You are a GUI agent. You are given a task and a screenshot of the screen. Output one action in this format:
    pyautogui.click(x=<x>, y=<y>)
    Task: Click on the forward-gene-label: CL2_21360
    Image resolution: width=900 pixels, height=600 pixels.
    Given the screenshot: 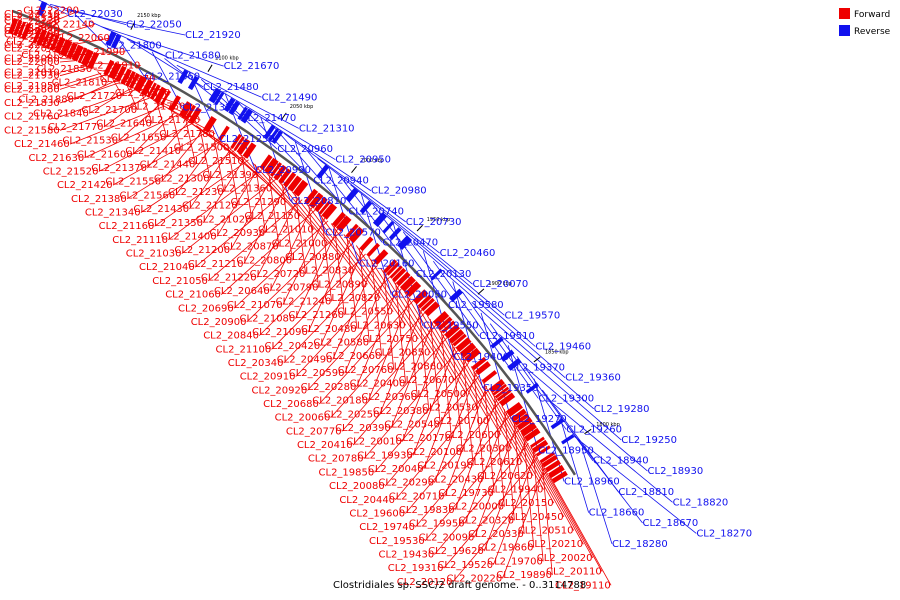 What is the action you would take?
    pyautogui.click(x=244, y=189)
    